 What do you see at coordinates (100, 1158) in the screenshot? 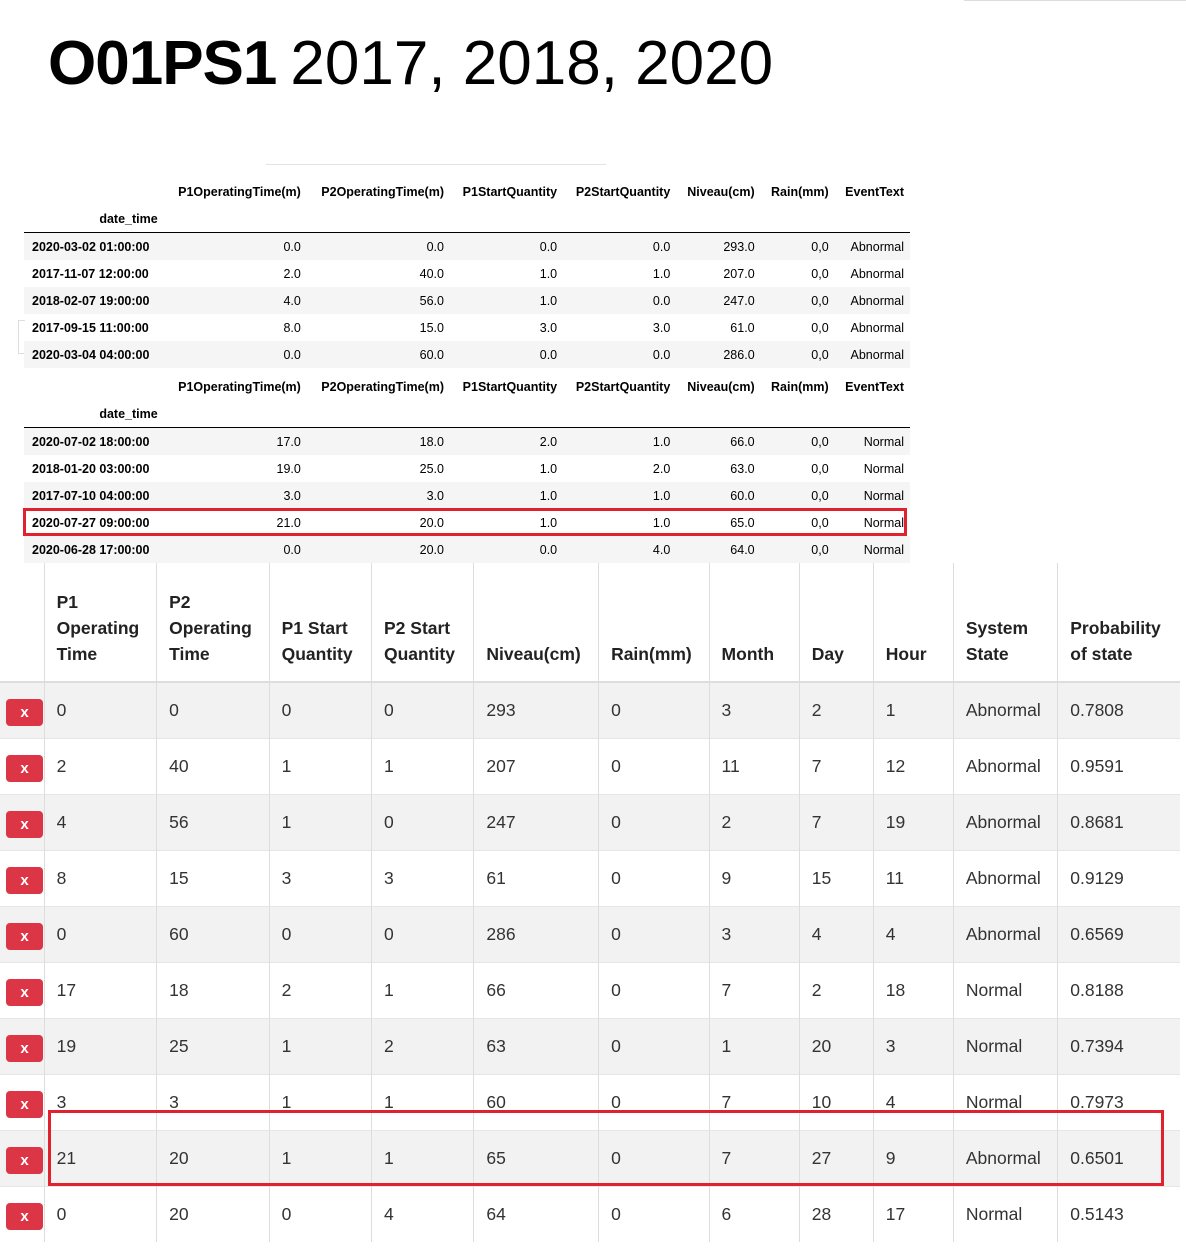
I see `table-cell: 21` at bounding box center [100, 1158].